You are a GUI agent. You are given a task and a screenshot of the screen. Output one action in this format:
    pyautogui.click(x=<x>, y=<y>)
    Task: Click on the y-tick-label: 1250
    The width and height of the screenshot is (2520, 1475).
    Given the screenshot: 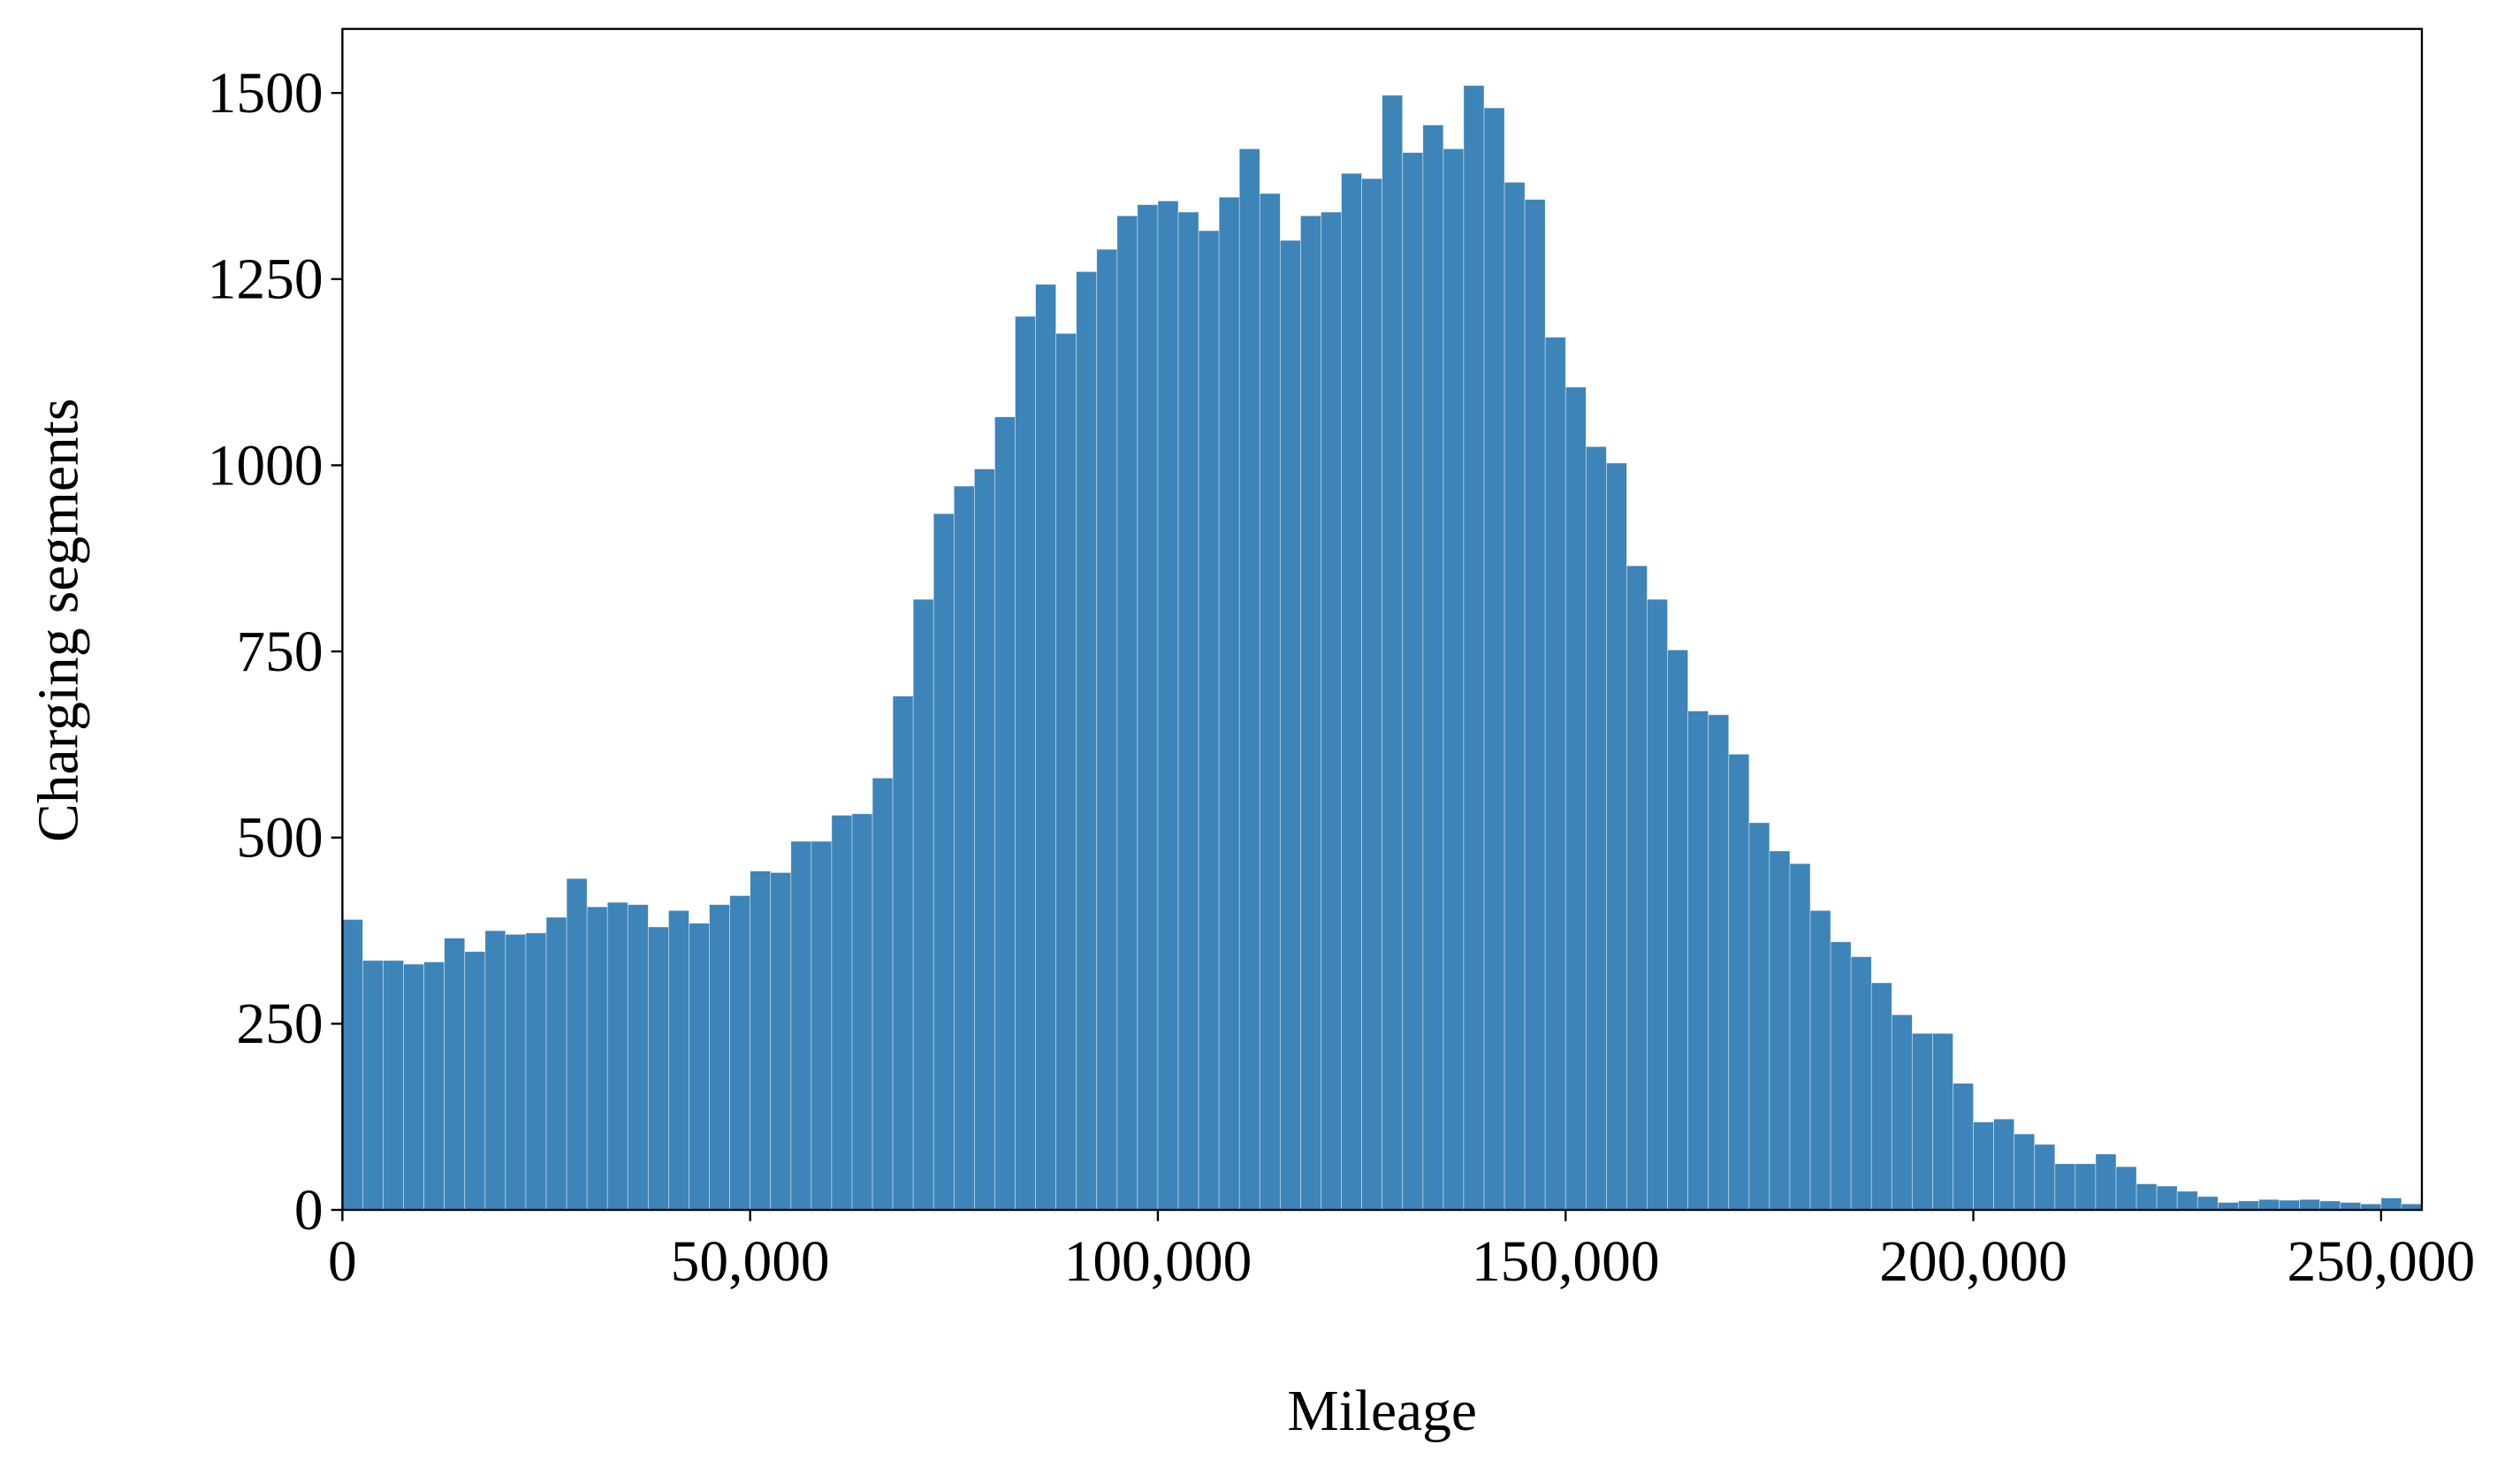 What is the action you would take?
    pyautogui.click(x=266, y=280)
    